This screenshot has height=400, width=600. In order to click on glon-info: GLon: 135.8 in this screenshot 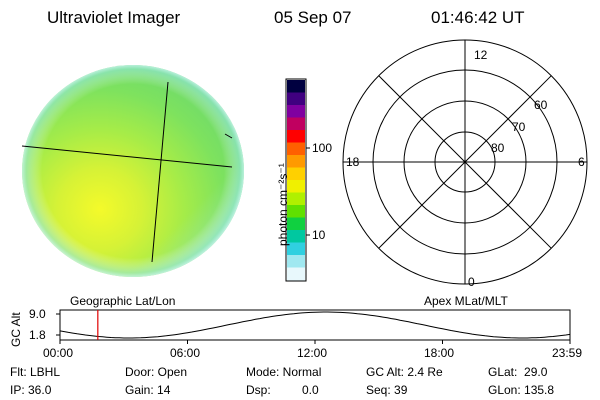, I will do `click(521, 390)`.